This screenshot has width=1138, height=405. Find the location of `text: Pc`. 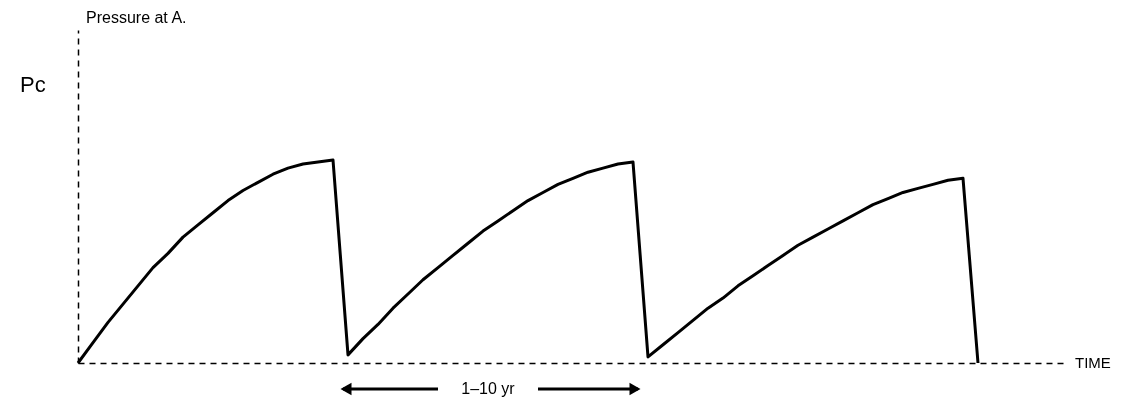

text: Pc is located at coordinates (33, 84).